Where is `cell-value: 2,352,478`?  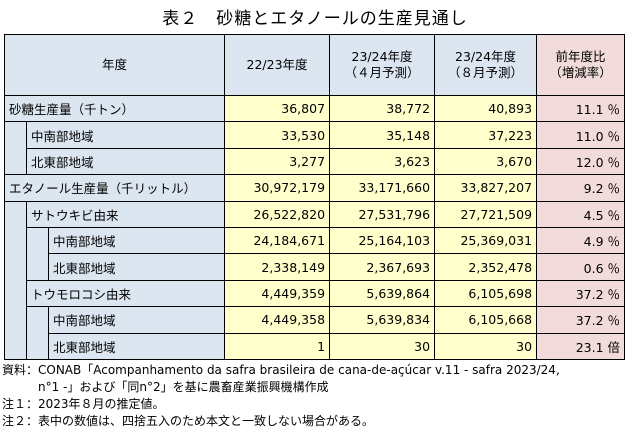
cell-value: 2,352,478 is located at coordinates (486, 267).